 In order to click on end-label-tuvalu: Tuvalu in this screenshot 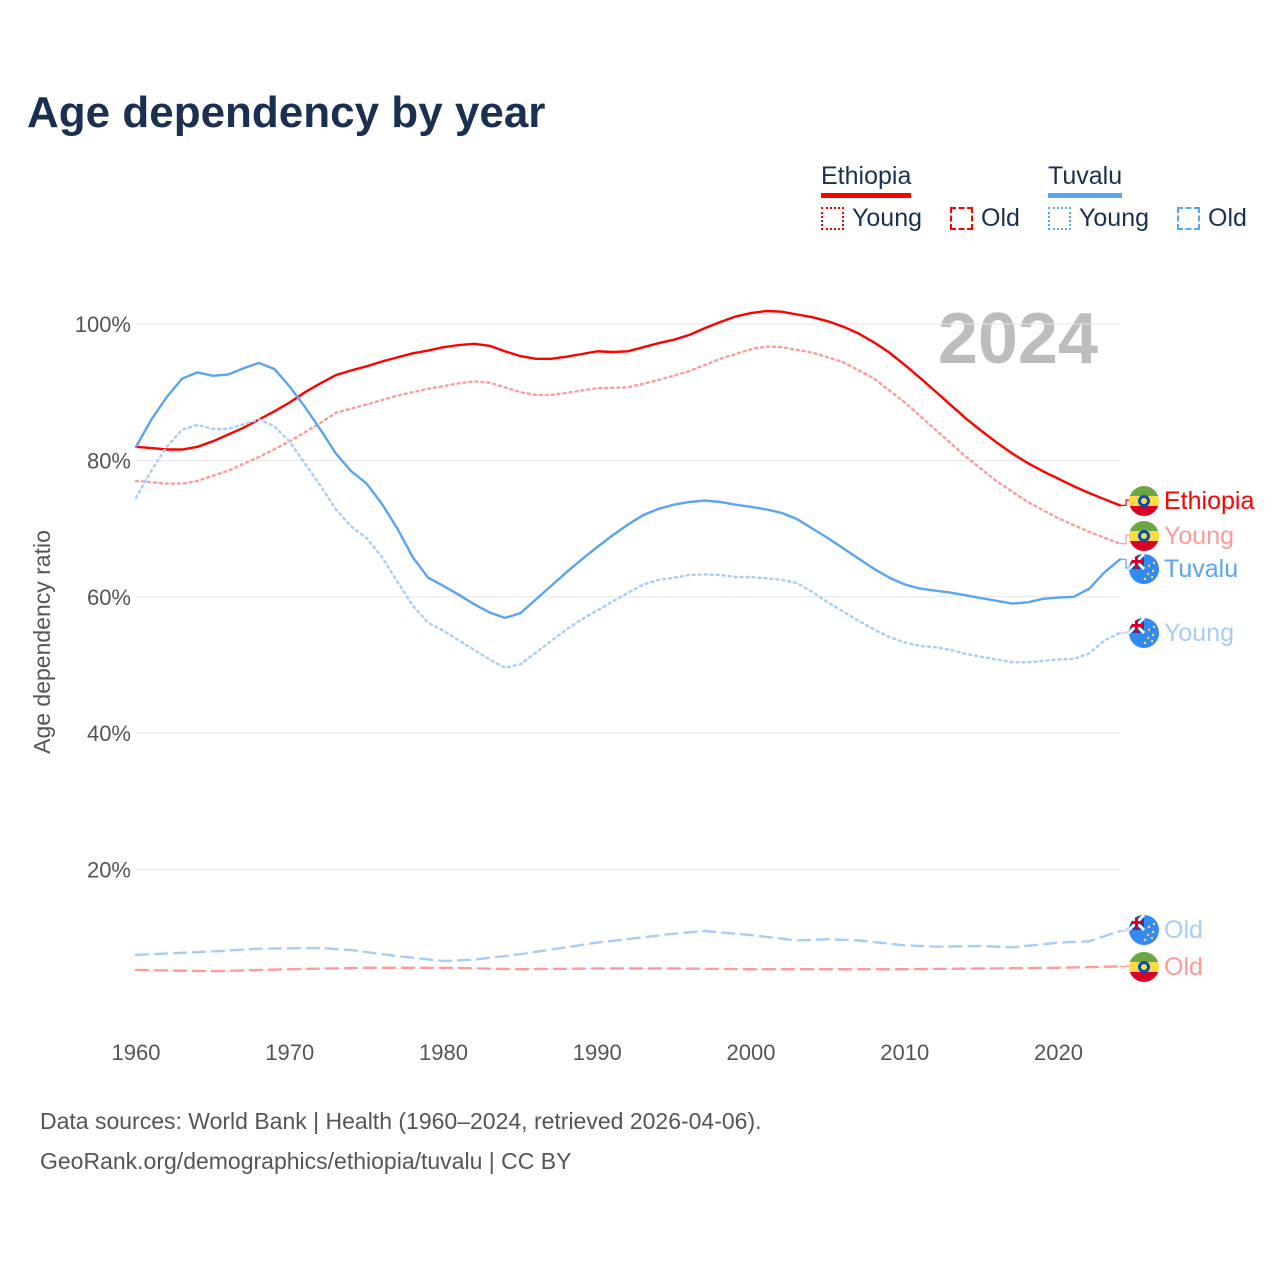, I will do `click(1201, 569)`.